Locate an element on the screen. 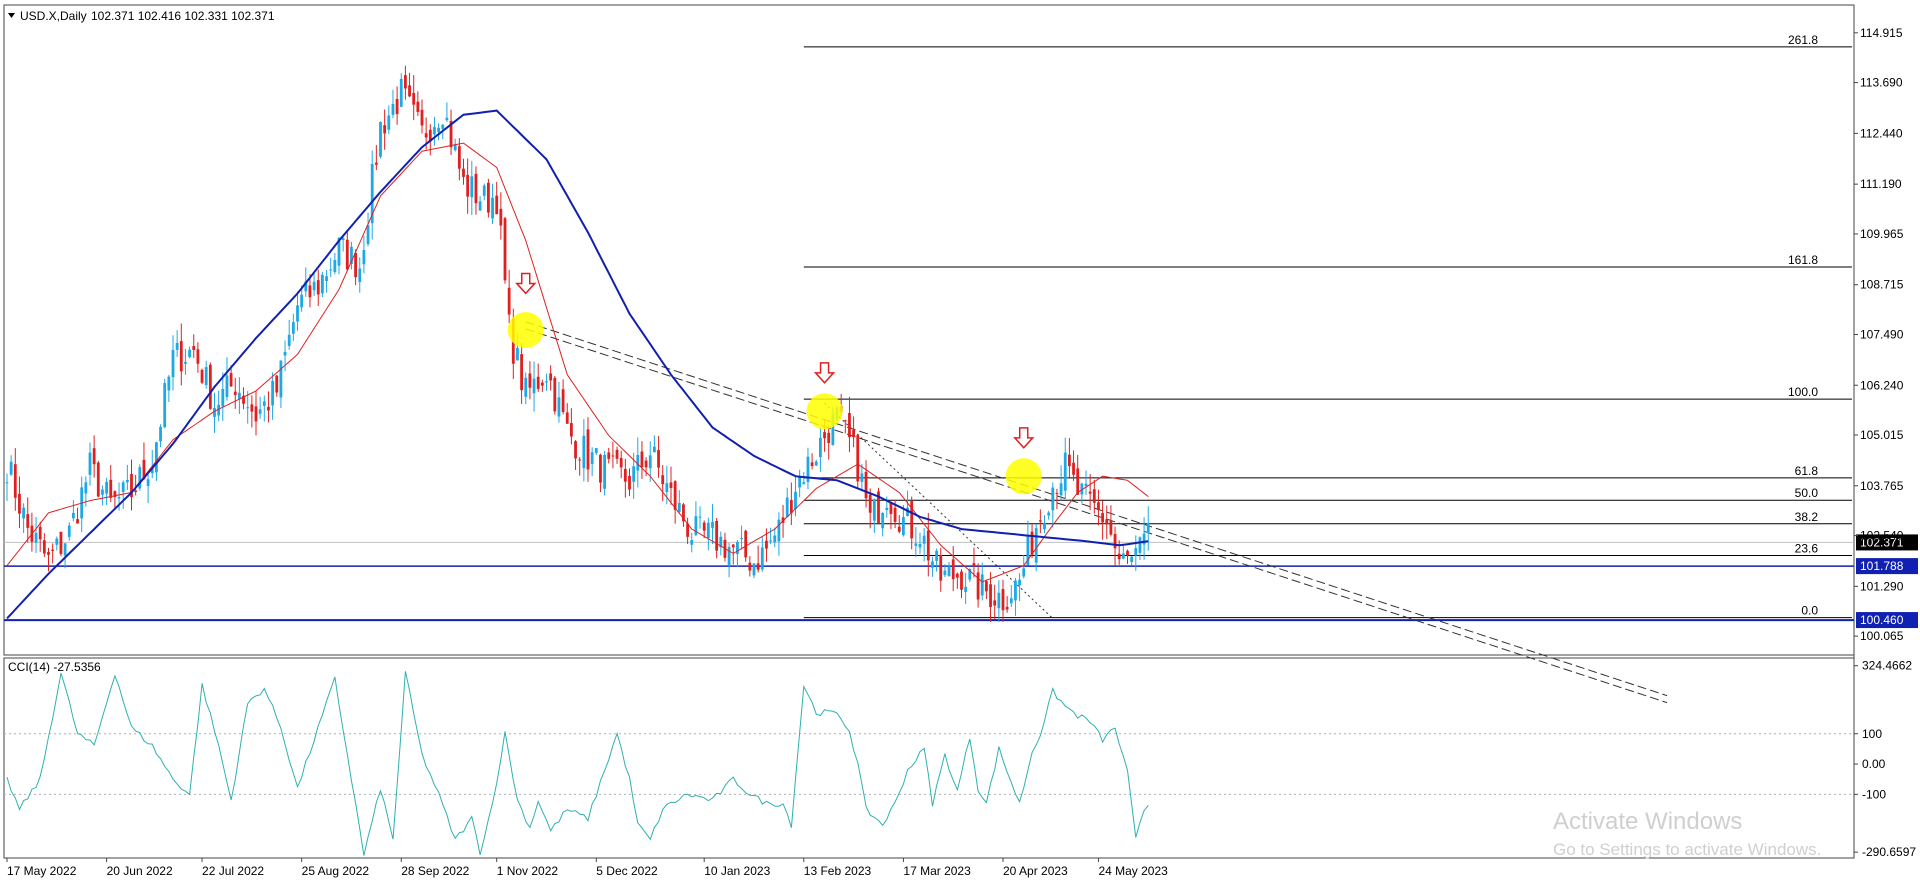 The width and height of the screenshot is (1920, 887). collapse-triangle-icon is located at coordinates (11, 15).